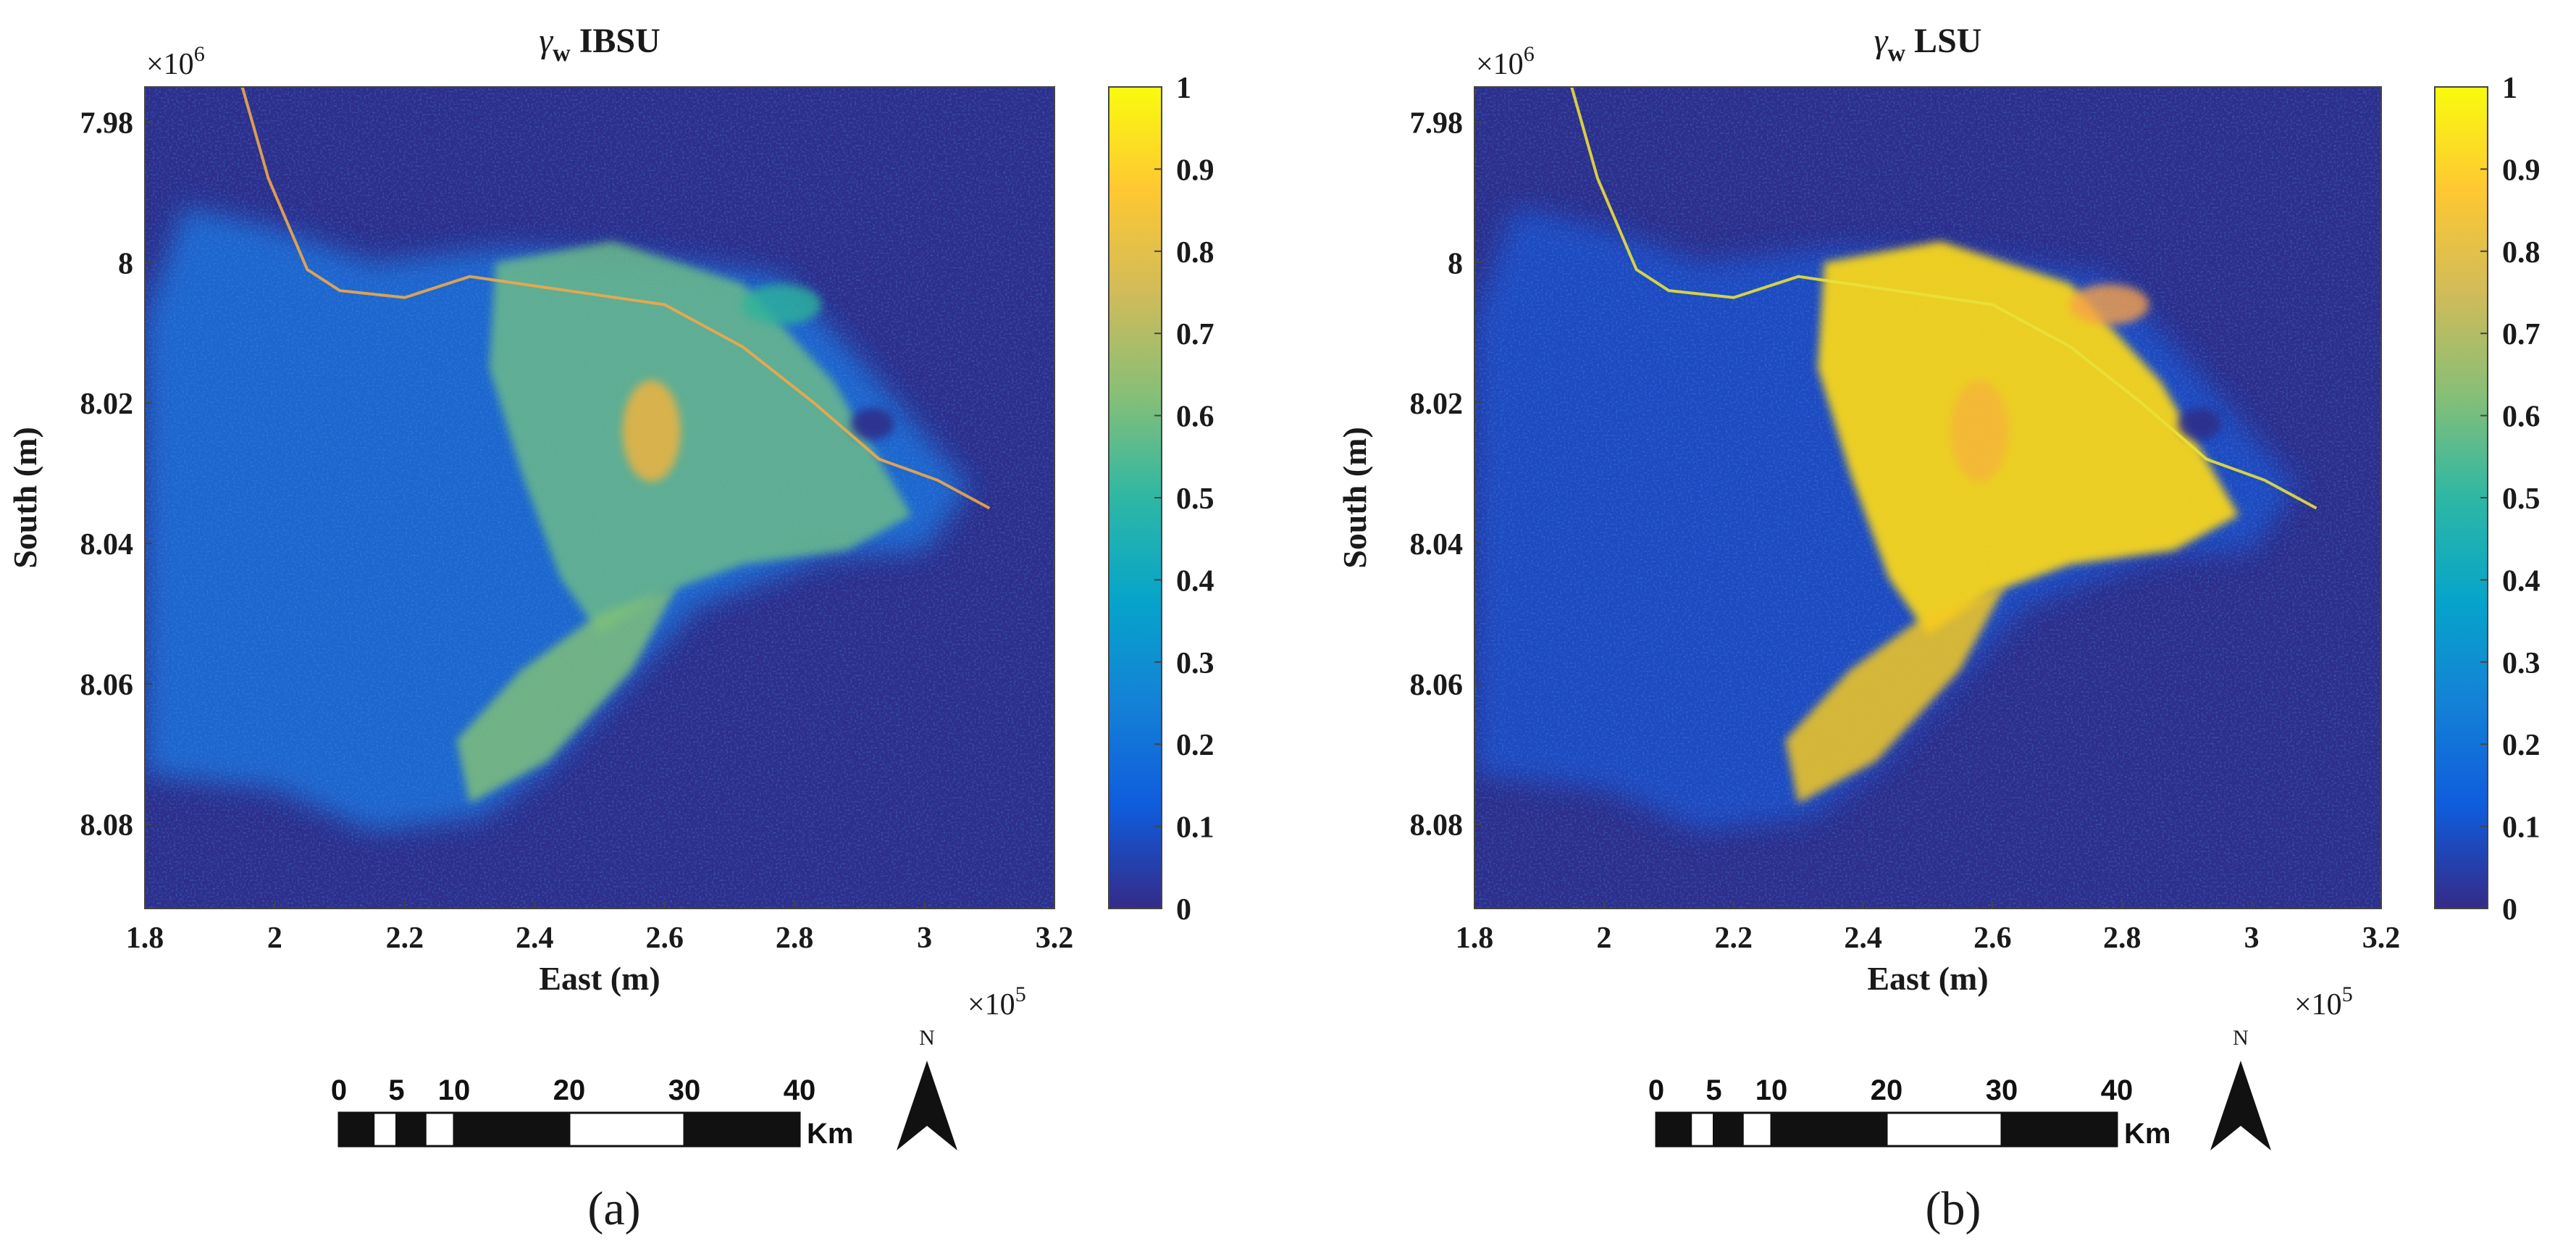 The image size is (2576, 1249). Describe the element at coordinates (2521, 745) in the screenshot. I see `colorbar-tick-label: 0.2` at that location.